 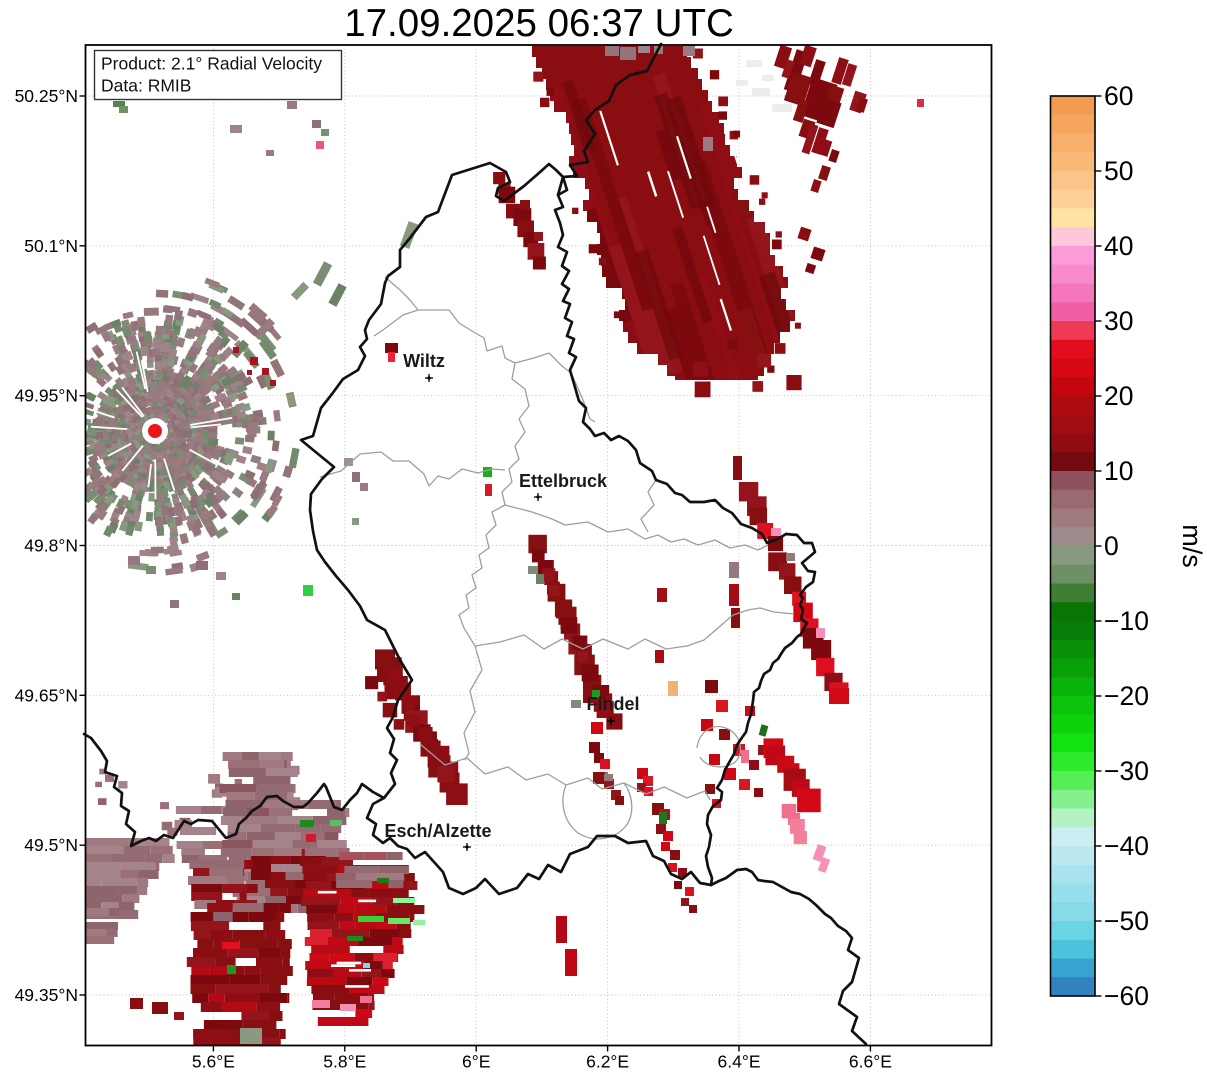 I want to click on svg-text: 49.8°N, so click(x=51, y=546).